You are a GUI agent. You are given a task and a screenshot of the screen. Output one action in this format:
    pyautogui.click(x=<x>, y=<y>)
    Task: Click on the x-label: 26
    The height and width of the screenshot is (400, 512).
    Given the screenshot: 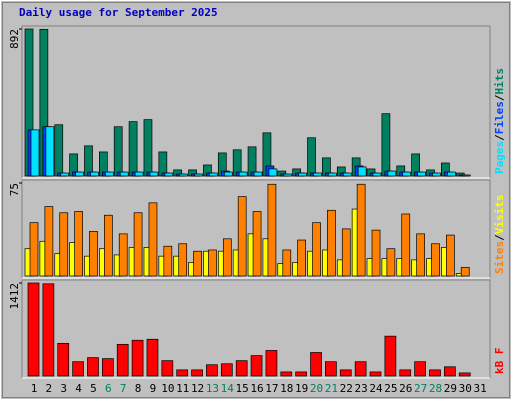 What is the action you would take?
    pyautogui.click(x=405, y=388)
    